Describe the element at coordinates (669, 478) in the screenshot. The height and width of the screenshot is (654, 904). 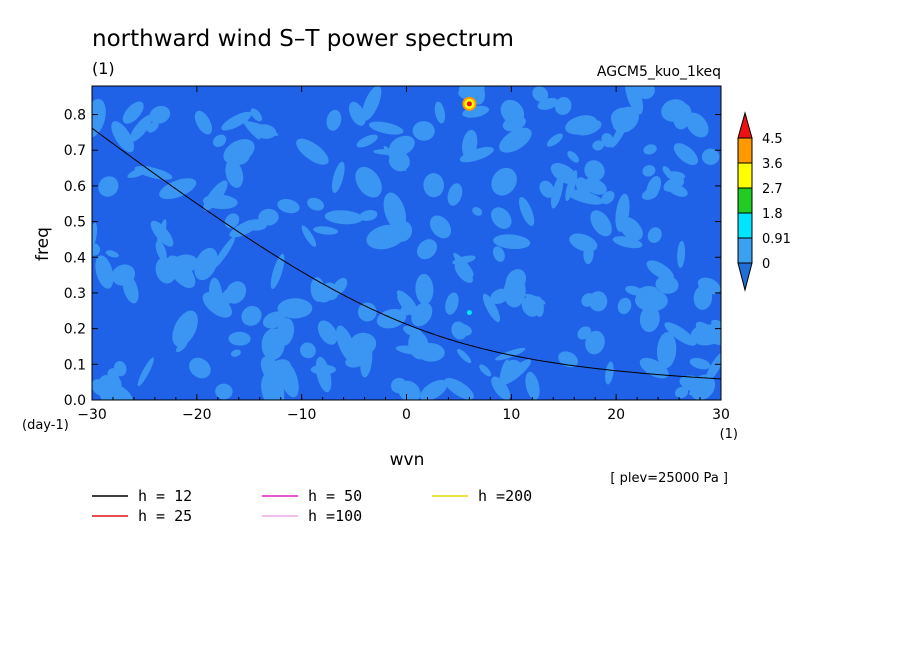
I see `plev-annotation: [ plev=25000 Pa ]` at that location.